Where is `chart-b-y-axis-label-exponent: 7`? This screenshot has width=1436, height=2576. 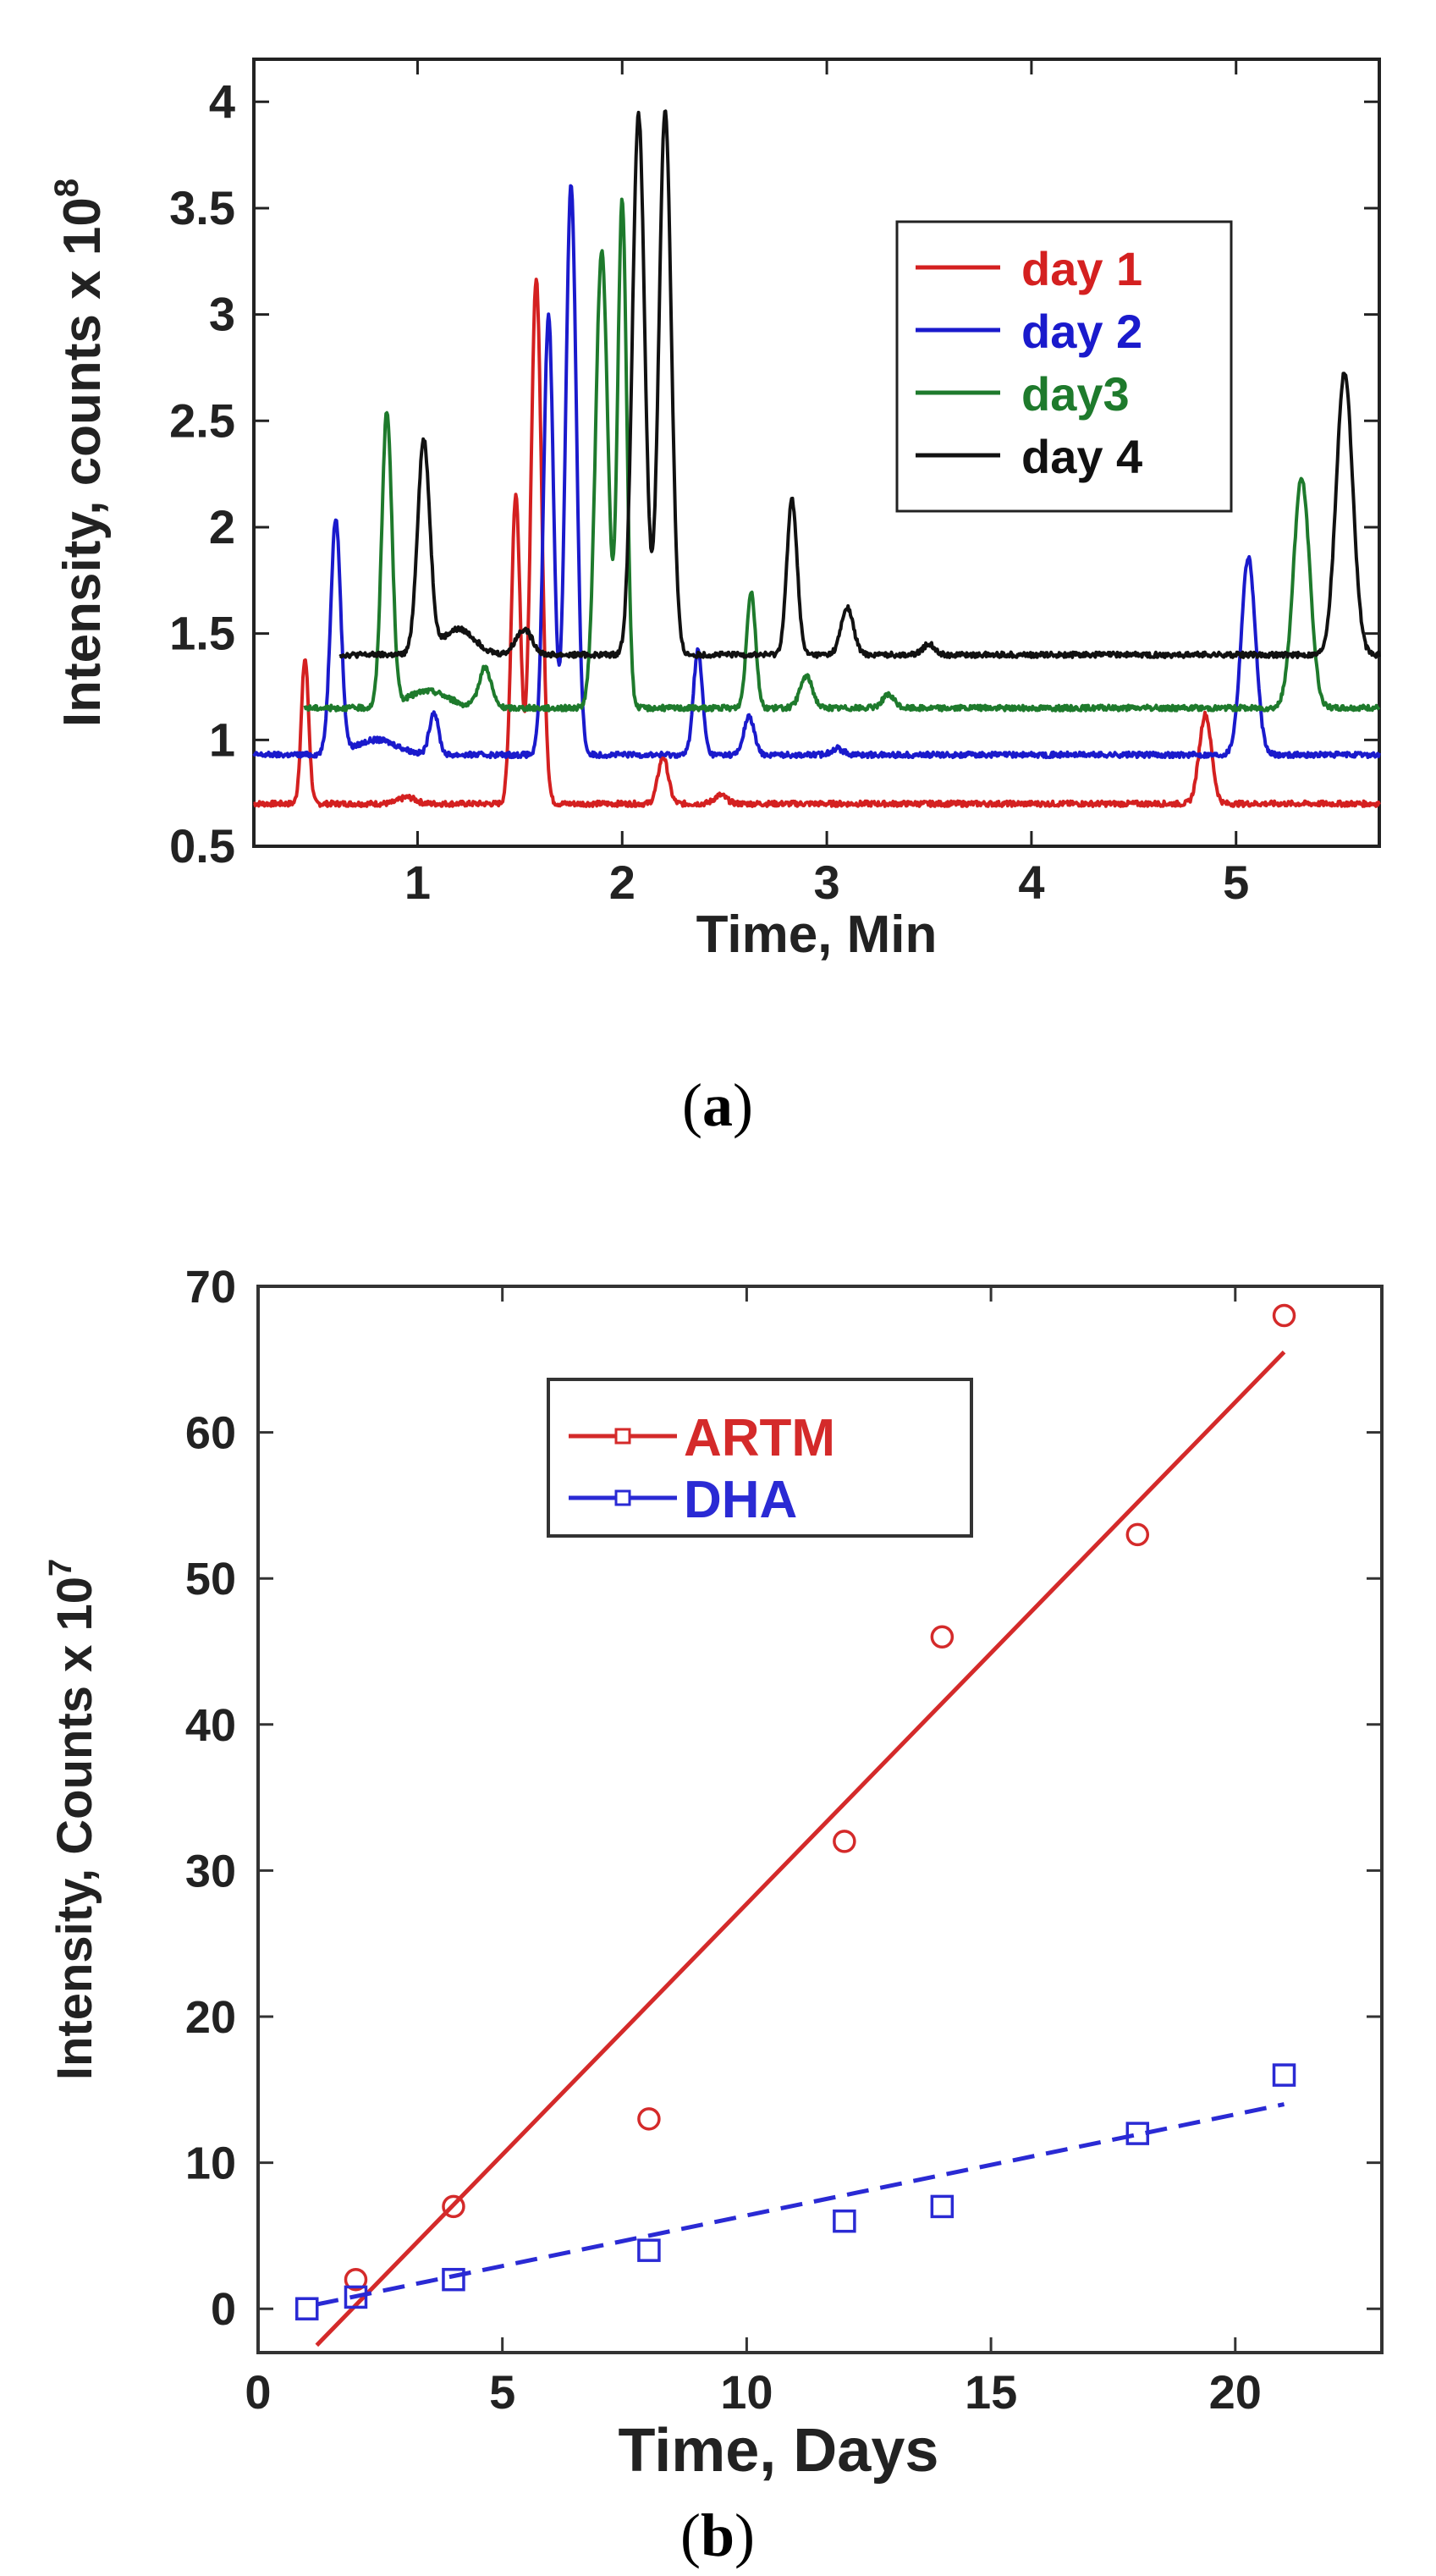 chart-b-y-axis-label-exponent: 7 is located at coordinates (61, 1568).